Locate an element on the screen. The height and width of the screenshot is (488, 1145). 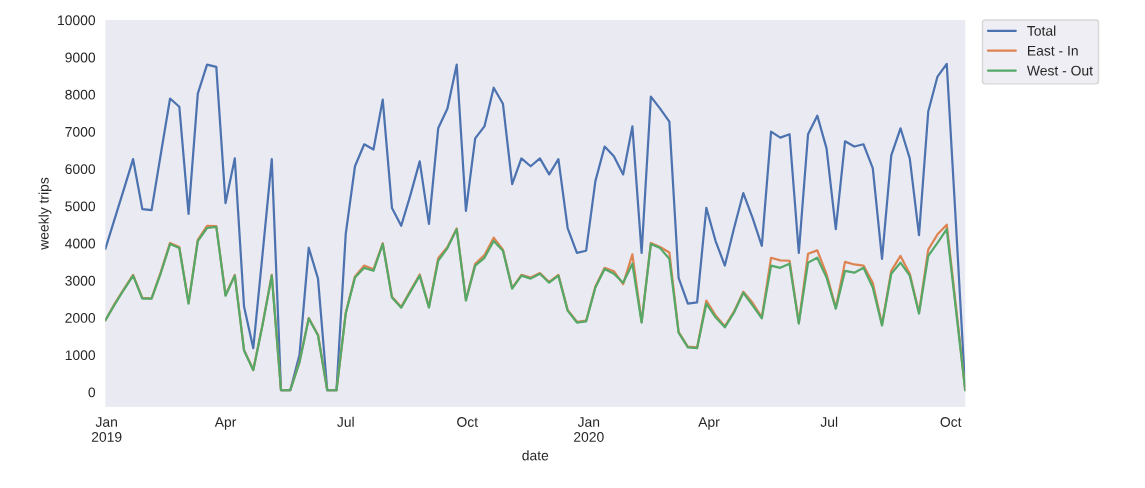
legend-label: East - In is located at coordinates (1053, 50).